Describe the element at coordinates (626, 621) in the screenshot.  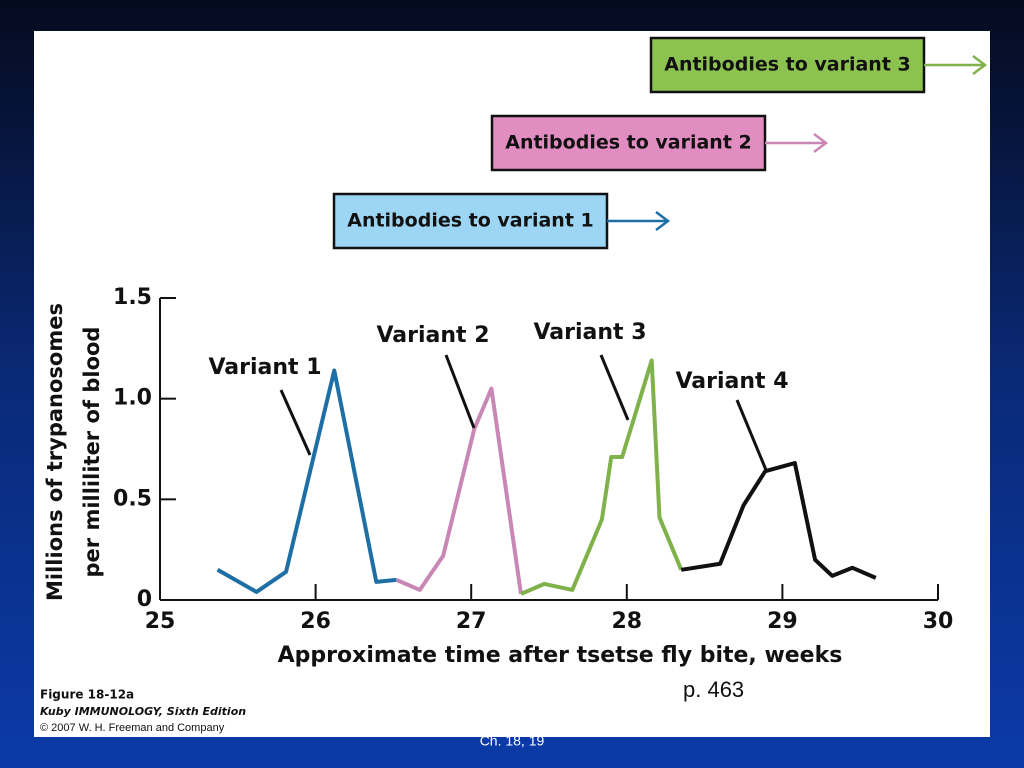
I see `x-tick-label: 28` at that location.